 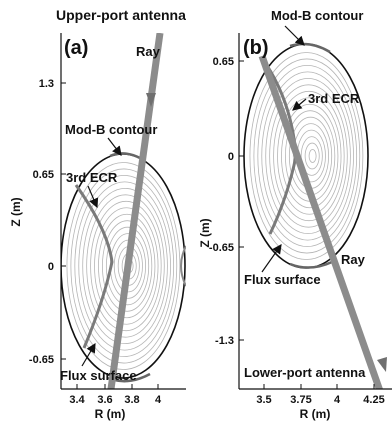 I want to click on panel-b-ytick-4: -1.3, so click(x=224, y=341).